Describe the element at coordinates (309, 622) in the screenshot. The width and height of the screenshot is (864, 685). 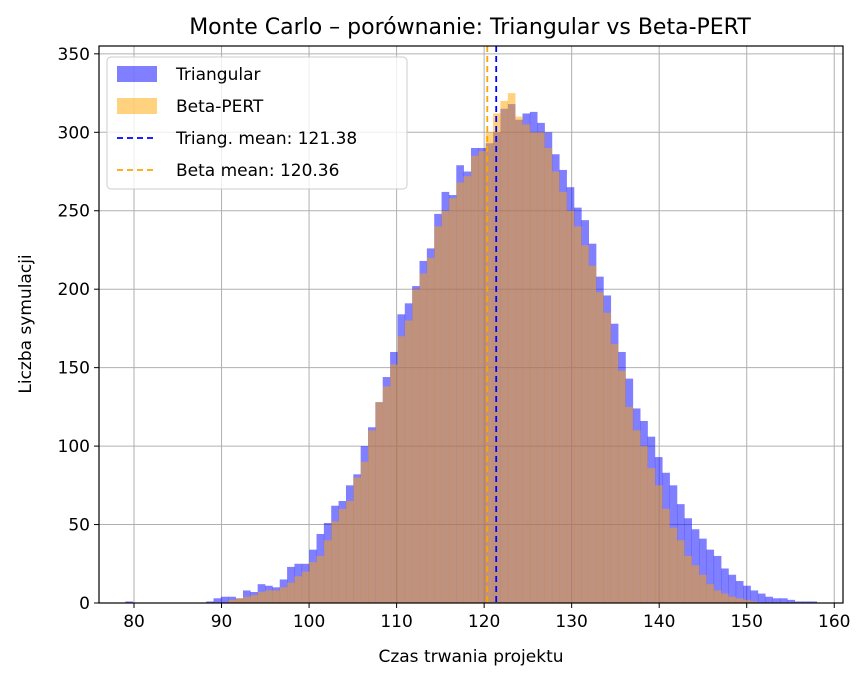
I see `x-tick-label: 100` at that location.